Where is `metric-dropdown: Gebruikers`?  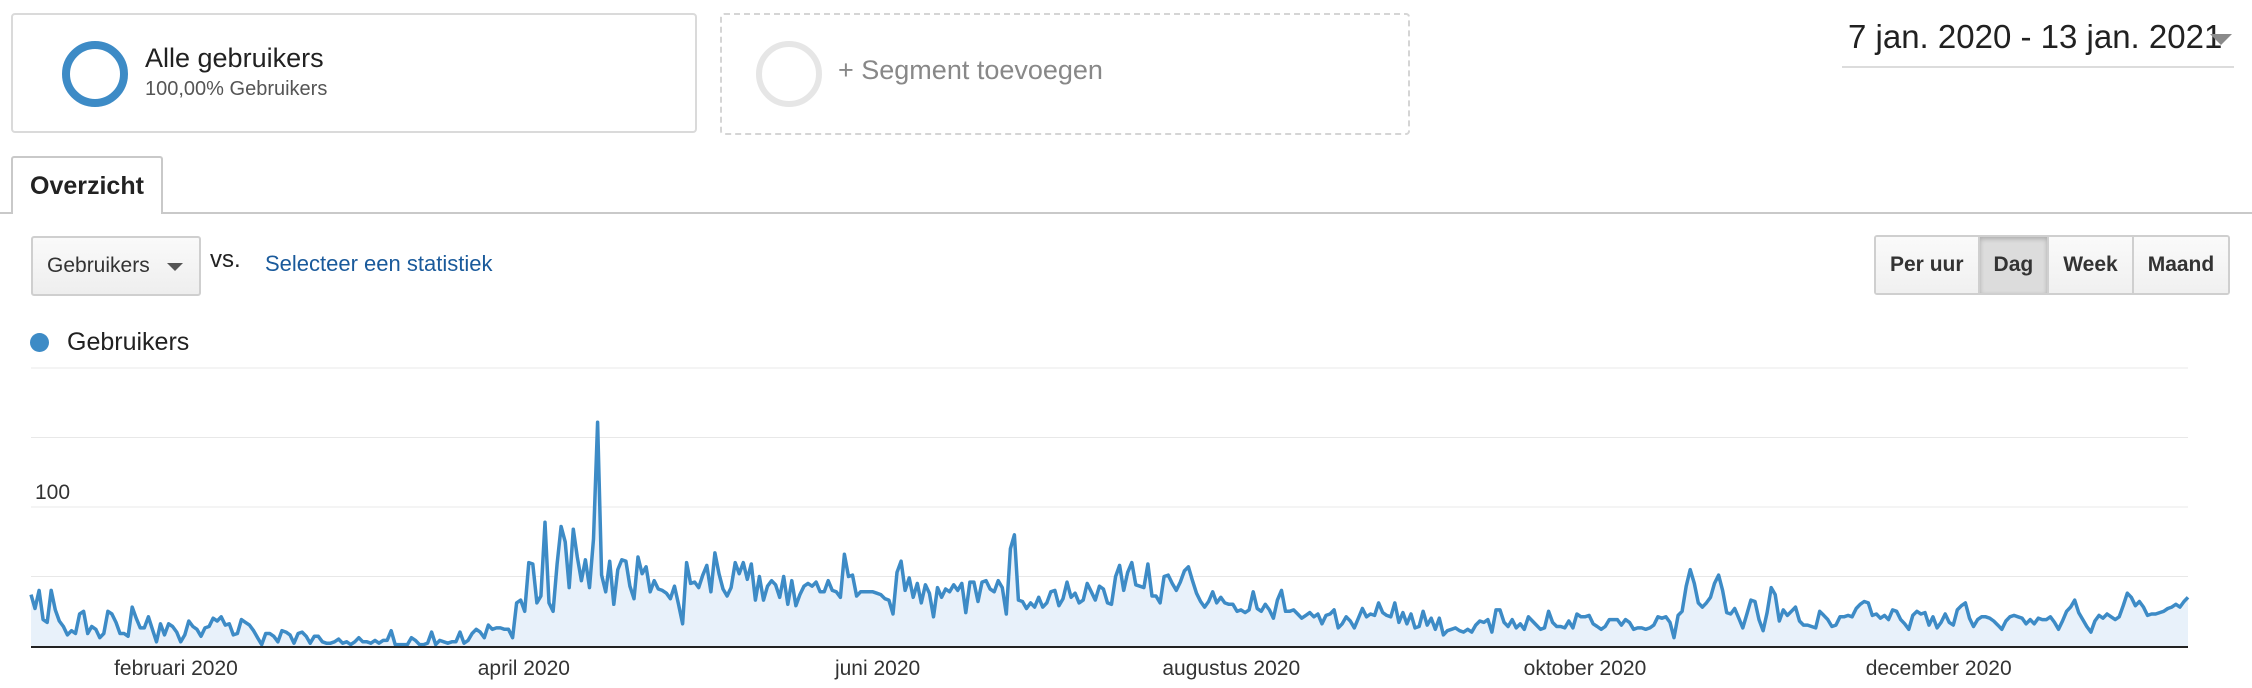
metric-dropdown: Gebruikers is located at coordinates (116, 266).